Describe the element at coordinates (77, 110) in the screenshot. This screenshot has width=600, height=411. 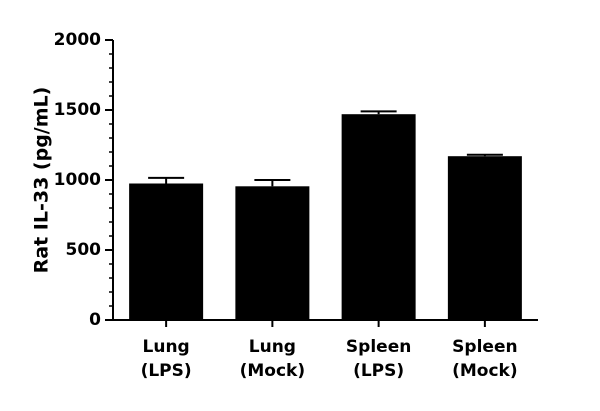
I see `y-tick-label: 1500` at that location.